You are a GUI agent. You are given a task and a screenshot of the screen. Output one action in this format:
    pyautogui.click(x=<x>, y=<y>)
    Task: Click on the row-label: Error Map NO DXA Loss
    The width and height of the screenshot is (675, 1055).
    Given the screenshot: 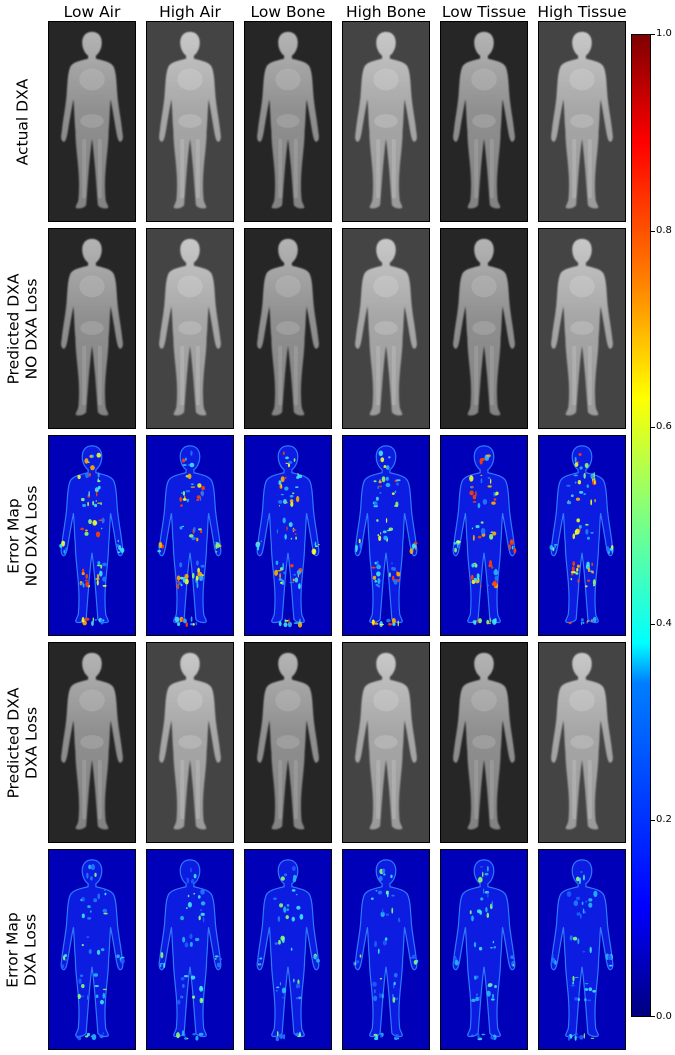 What is the action you would take?
    pyautogui.click(x=22, y=535)
    